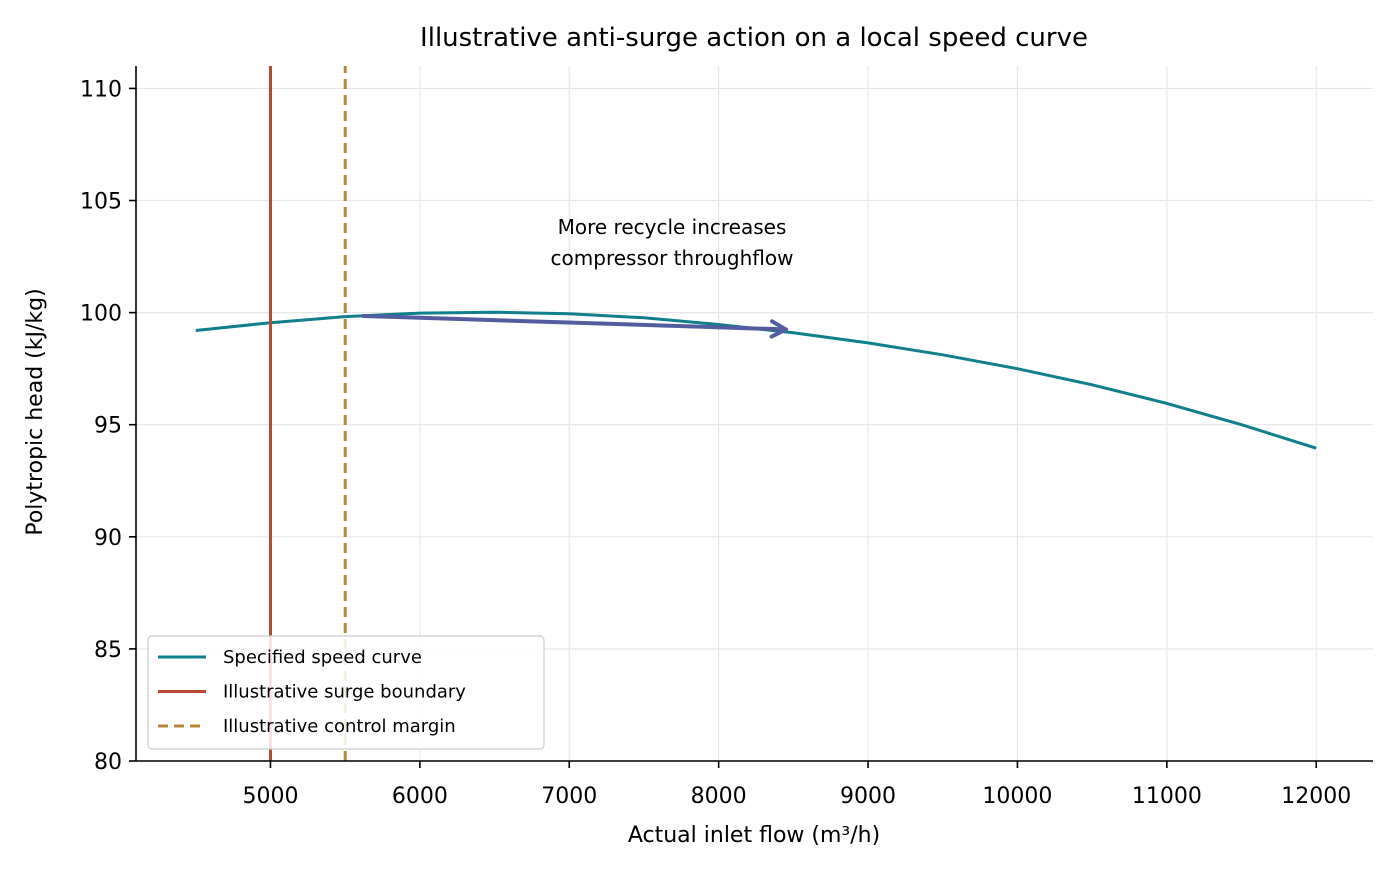 This screenshot has width=1394, height=872. What do you see at coordinates (1316, 796) in the screenshot?
I see `x-tick-label: 12000` at bounding box center [1316, 796].